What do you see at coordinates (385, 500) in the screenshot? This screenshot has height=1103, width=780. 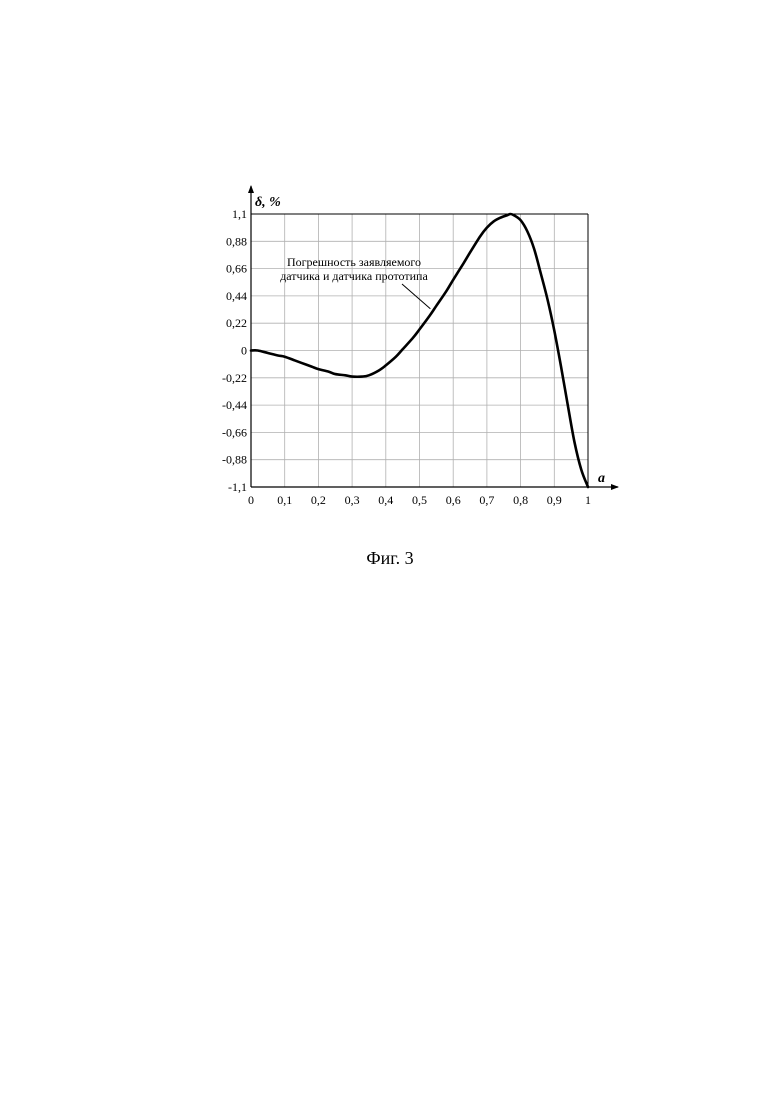 I see `x-tick-label: 0,4` at bounding box center [385, 500].